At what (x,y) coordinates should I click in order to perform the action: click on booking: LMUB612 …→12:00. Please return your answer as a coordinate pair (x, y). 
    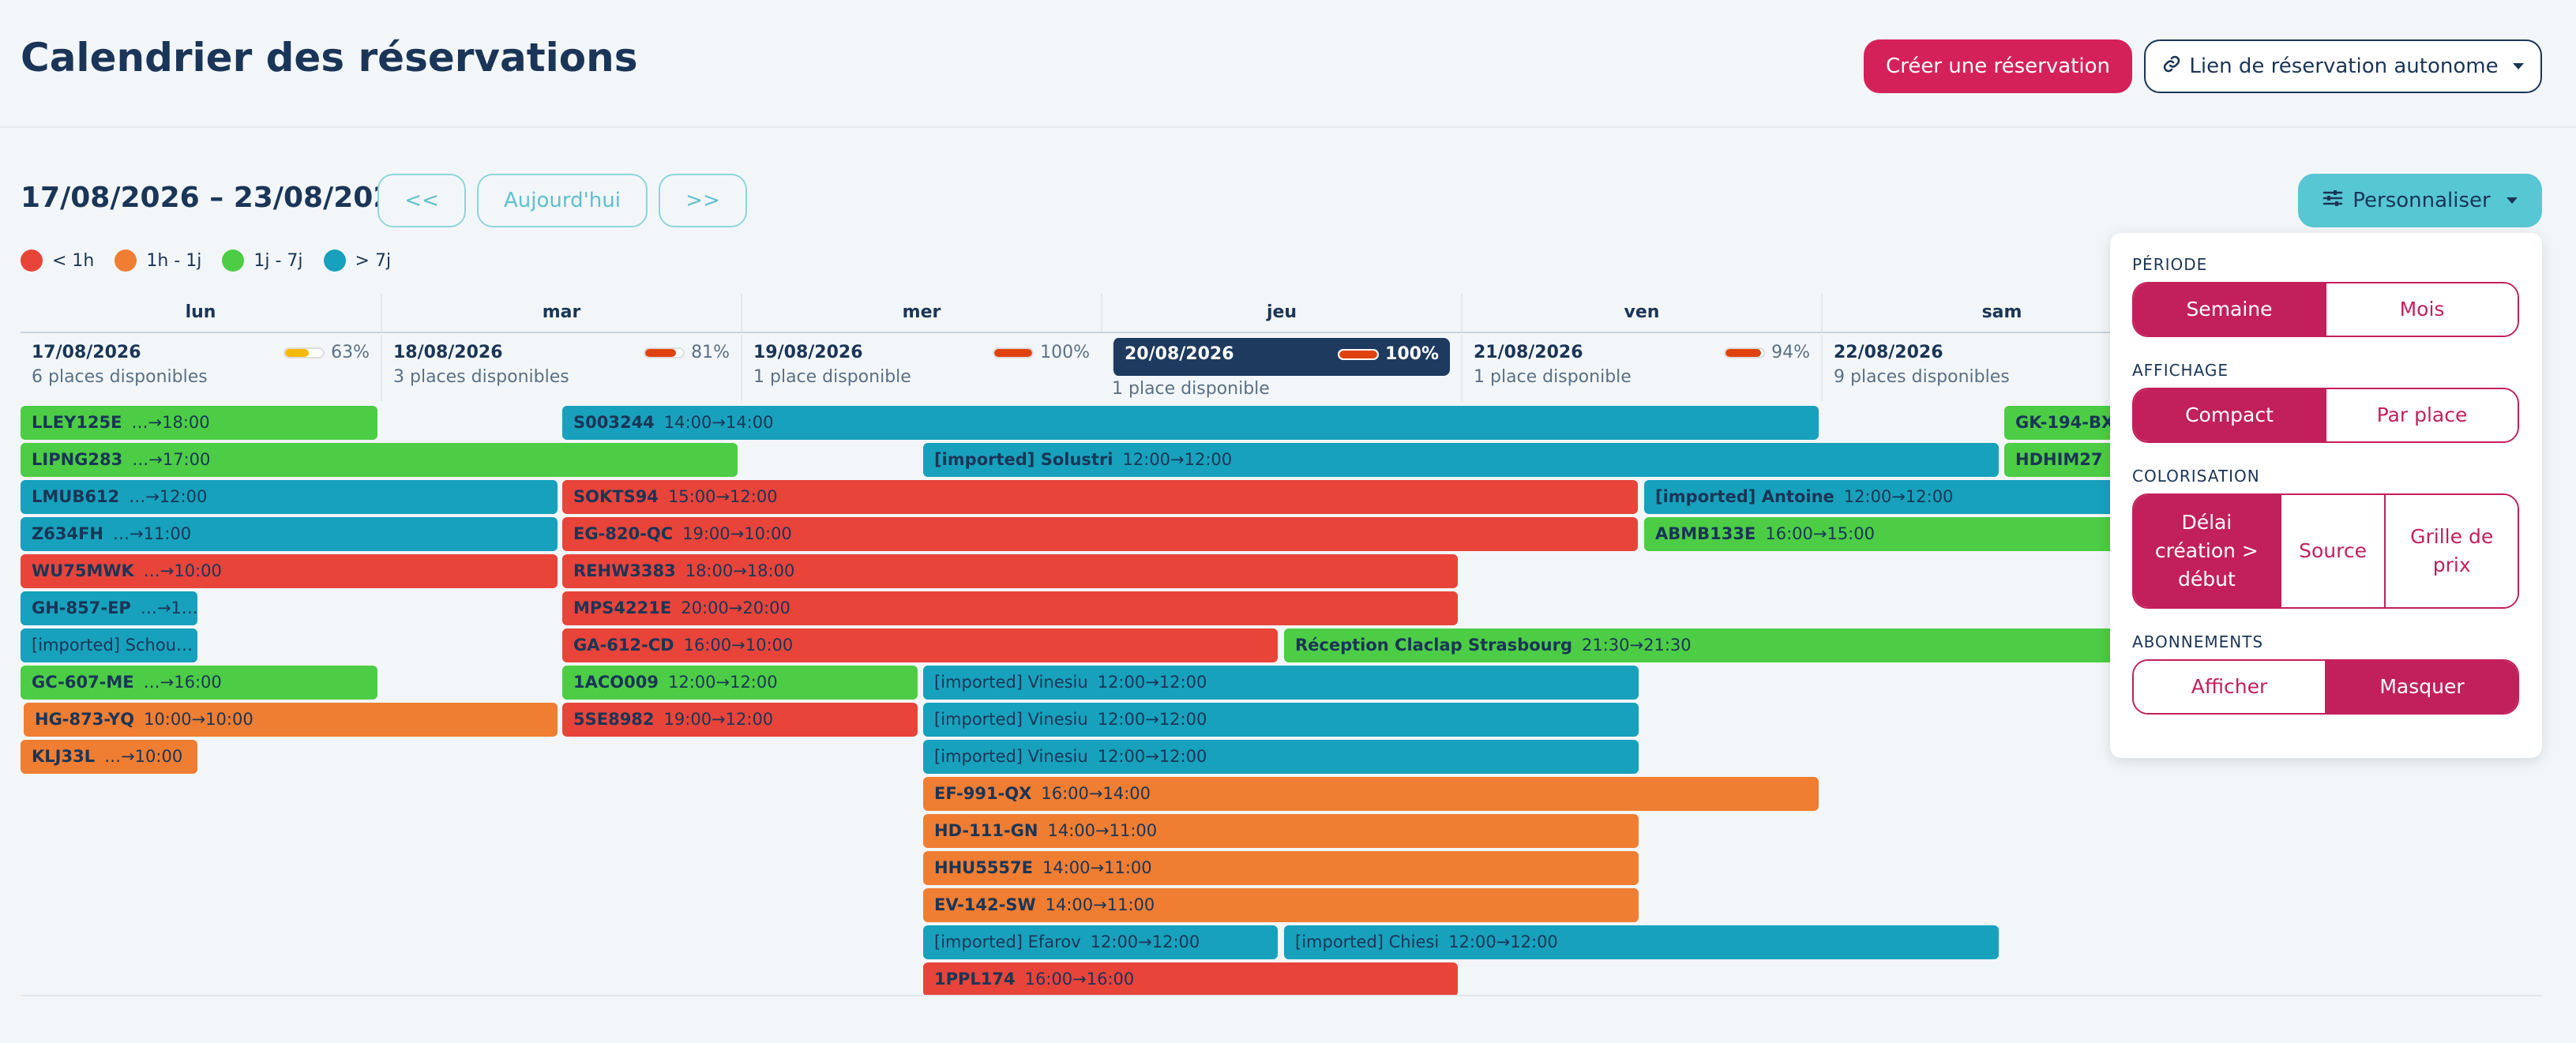
    Looking at the image, I should click on (289, 497).